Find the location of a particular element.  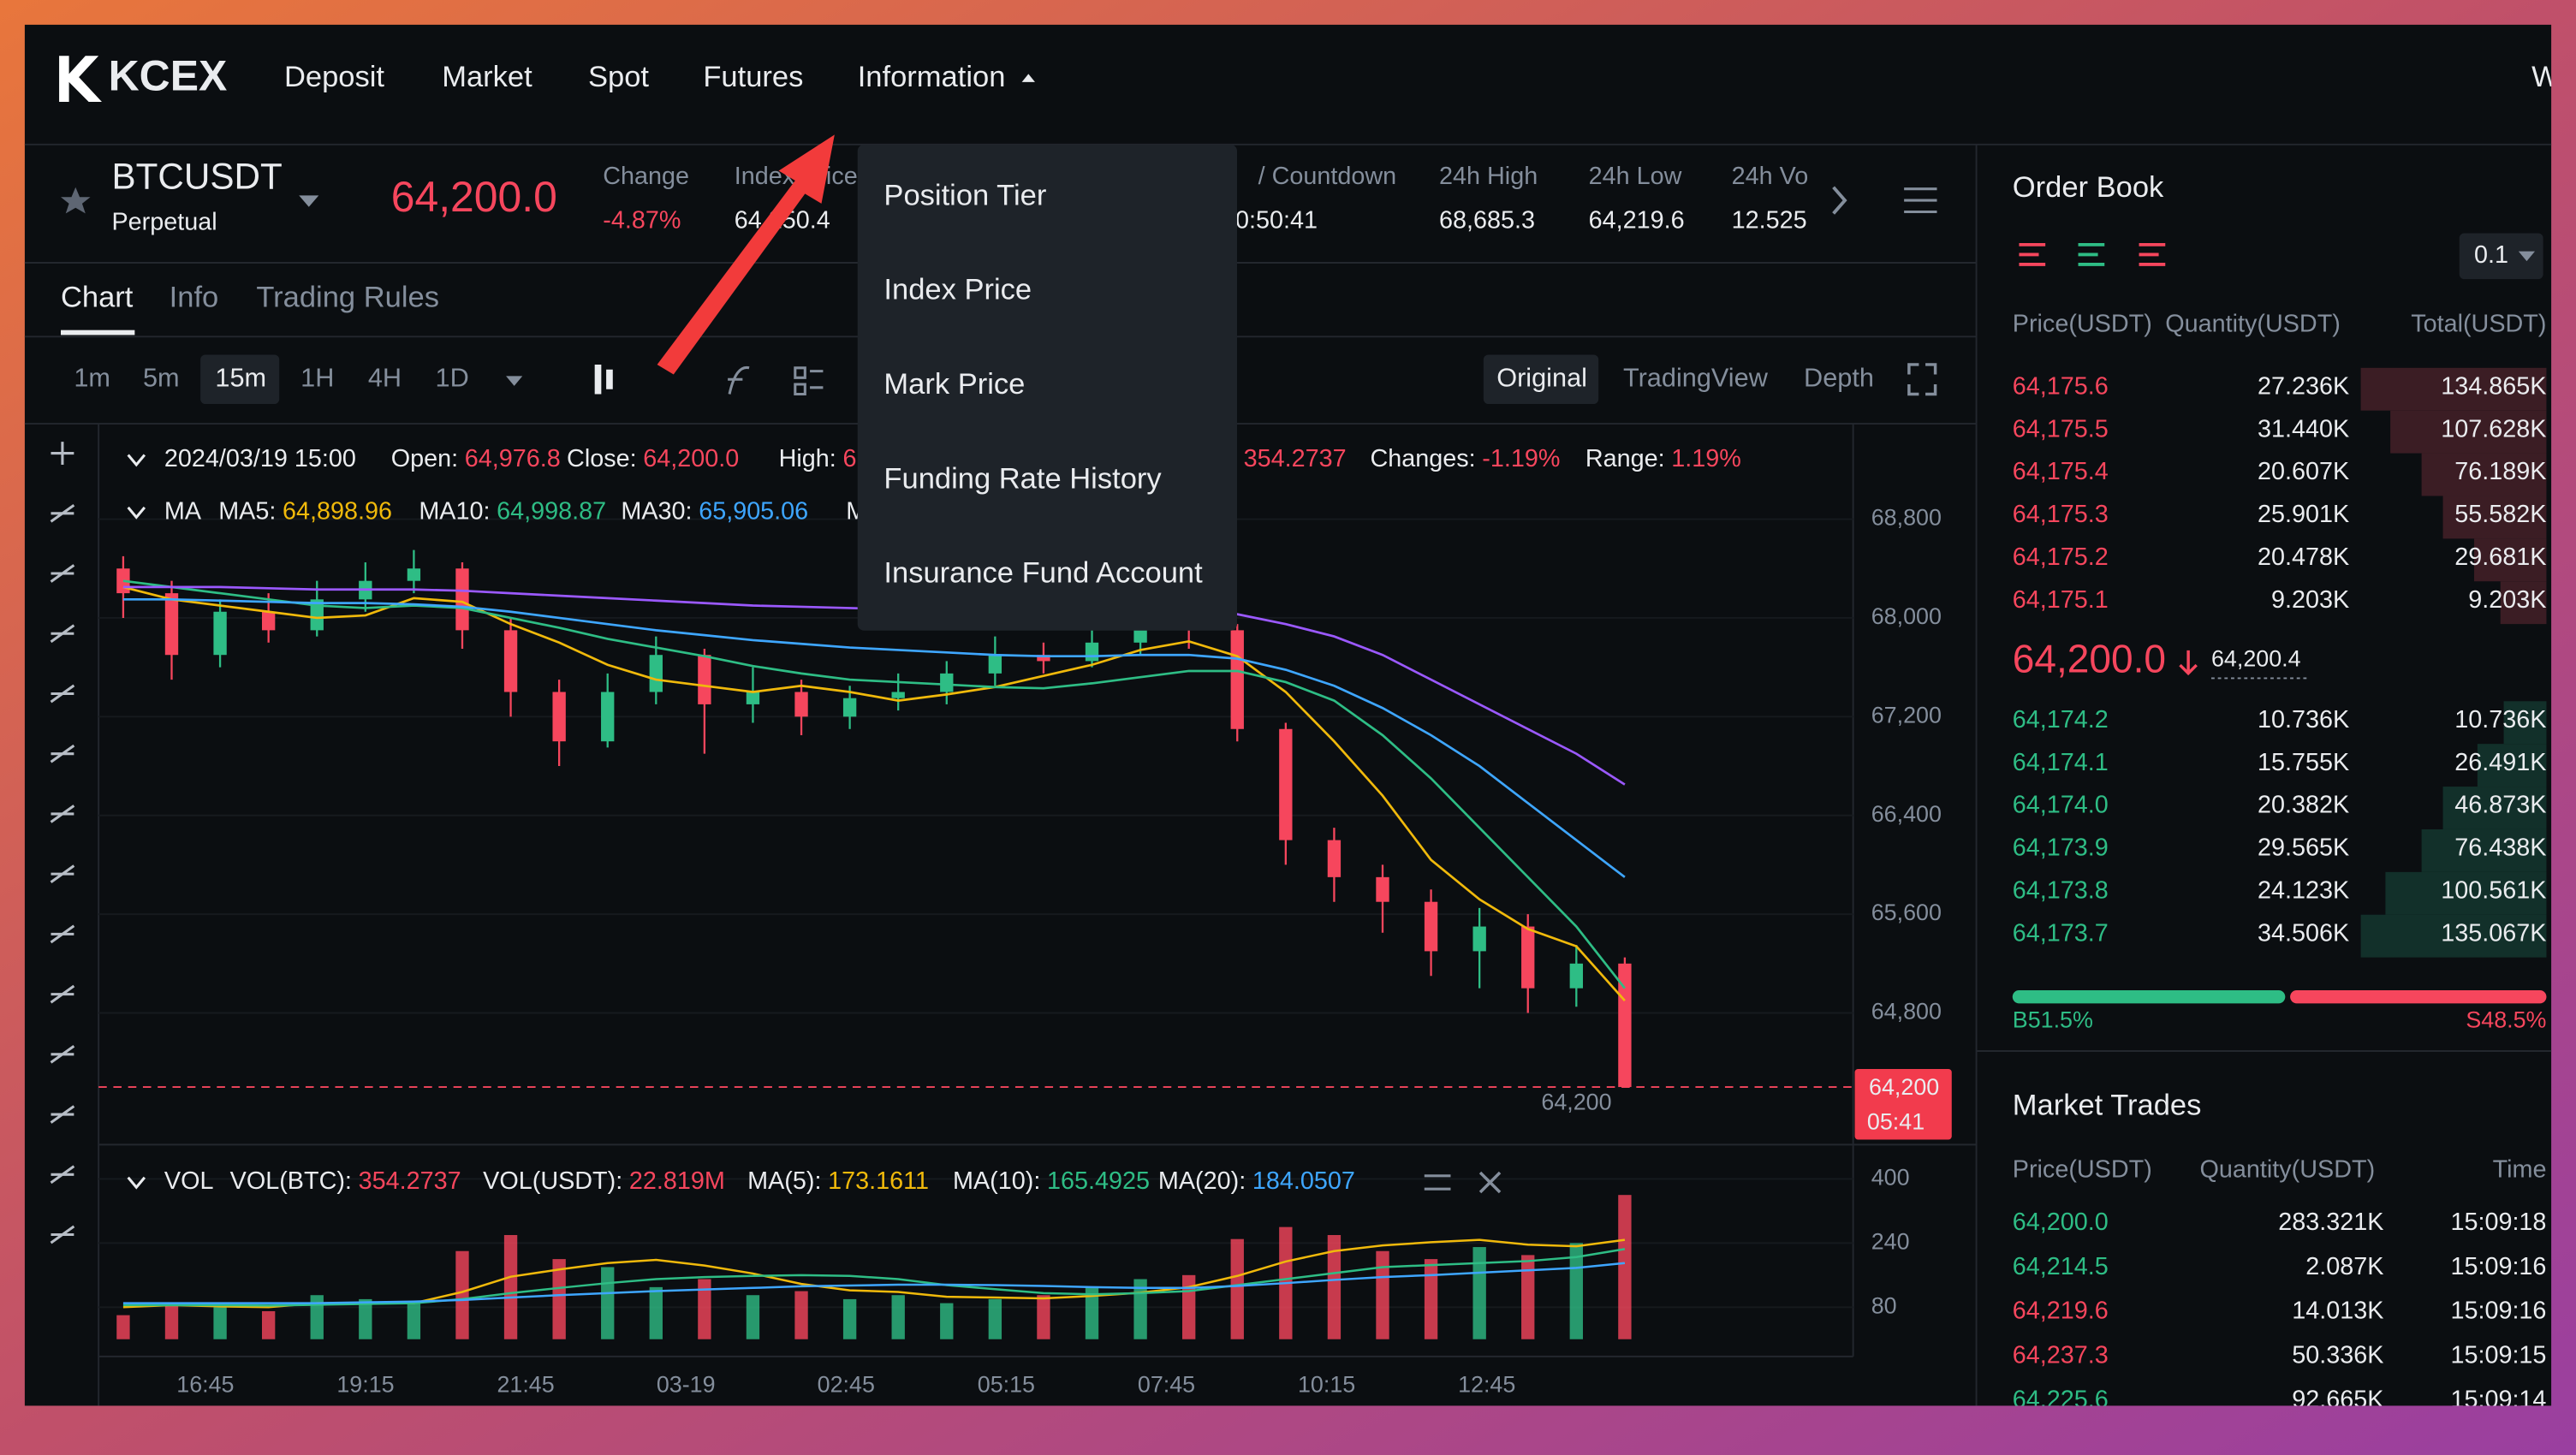

nav-item: Spot is located at coordinates (618, 77).